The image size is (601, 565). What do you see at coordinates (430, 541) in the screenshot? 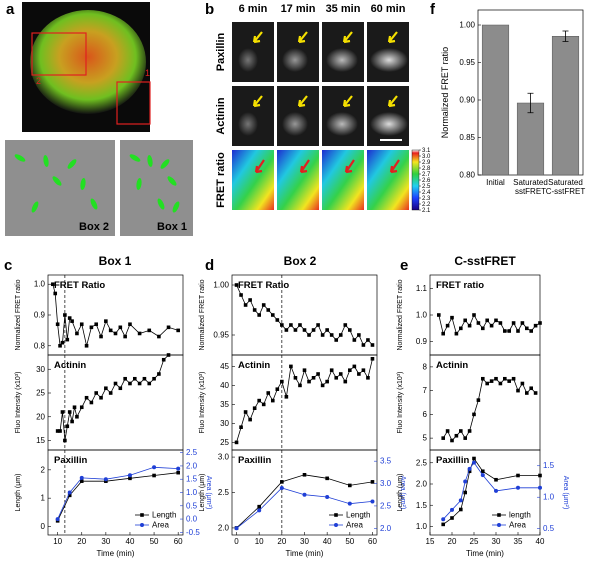
I see `x-tick-label: 15` at bounding box center [430, 541].